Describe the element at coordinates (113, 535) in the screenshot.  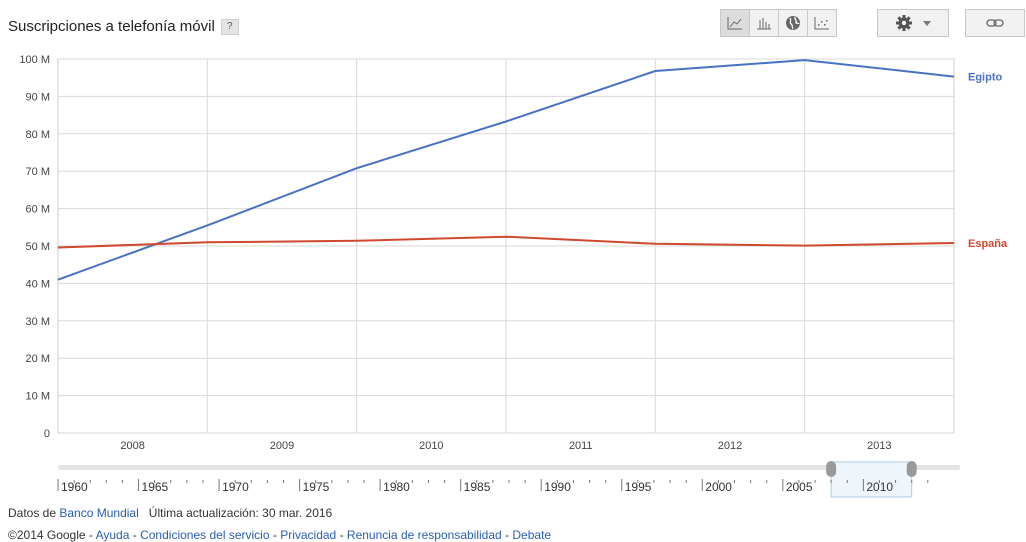
I see `help-link: Ayuda` at that location.